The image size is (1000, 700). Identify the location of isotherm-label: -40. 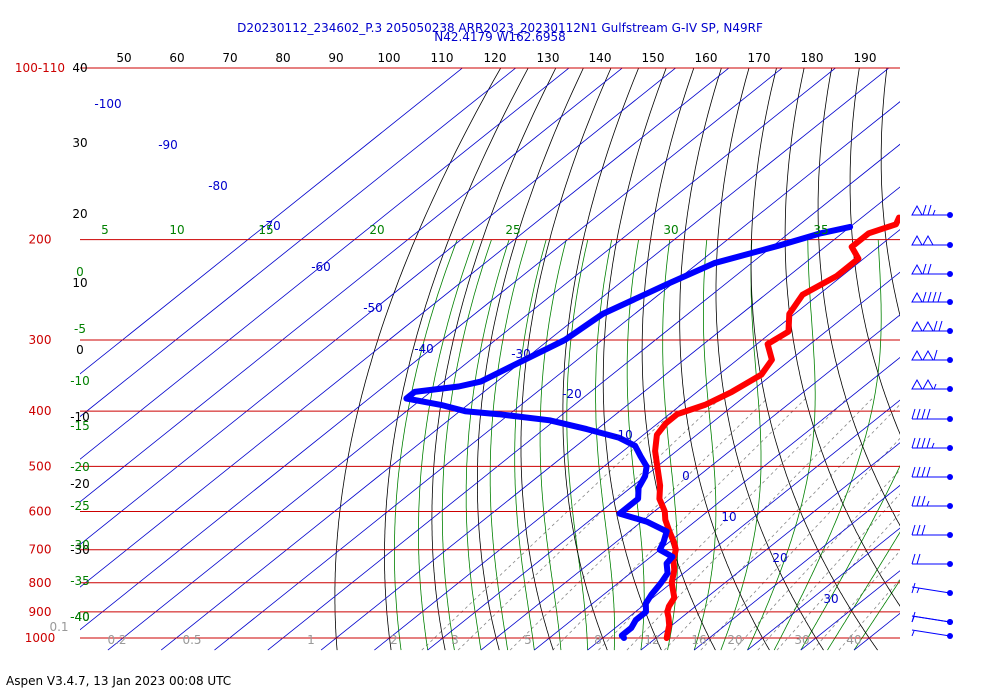
(424, 349).